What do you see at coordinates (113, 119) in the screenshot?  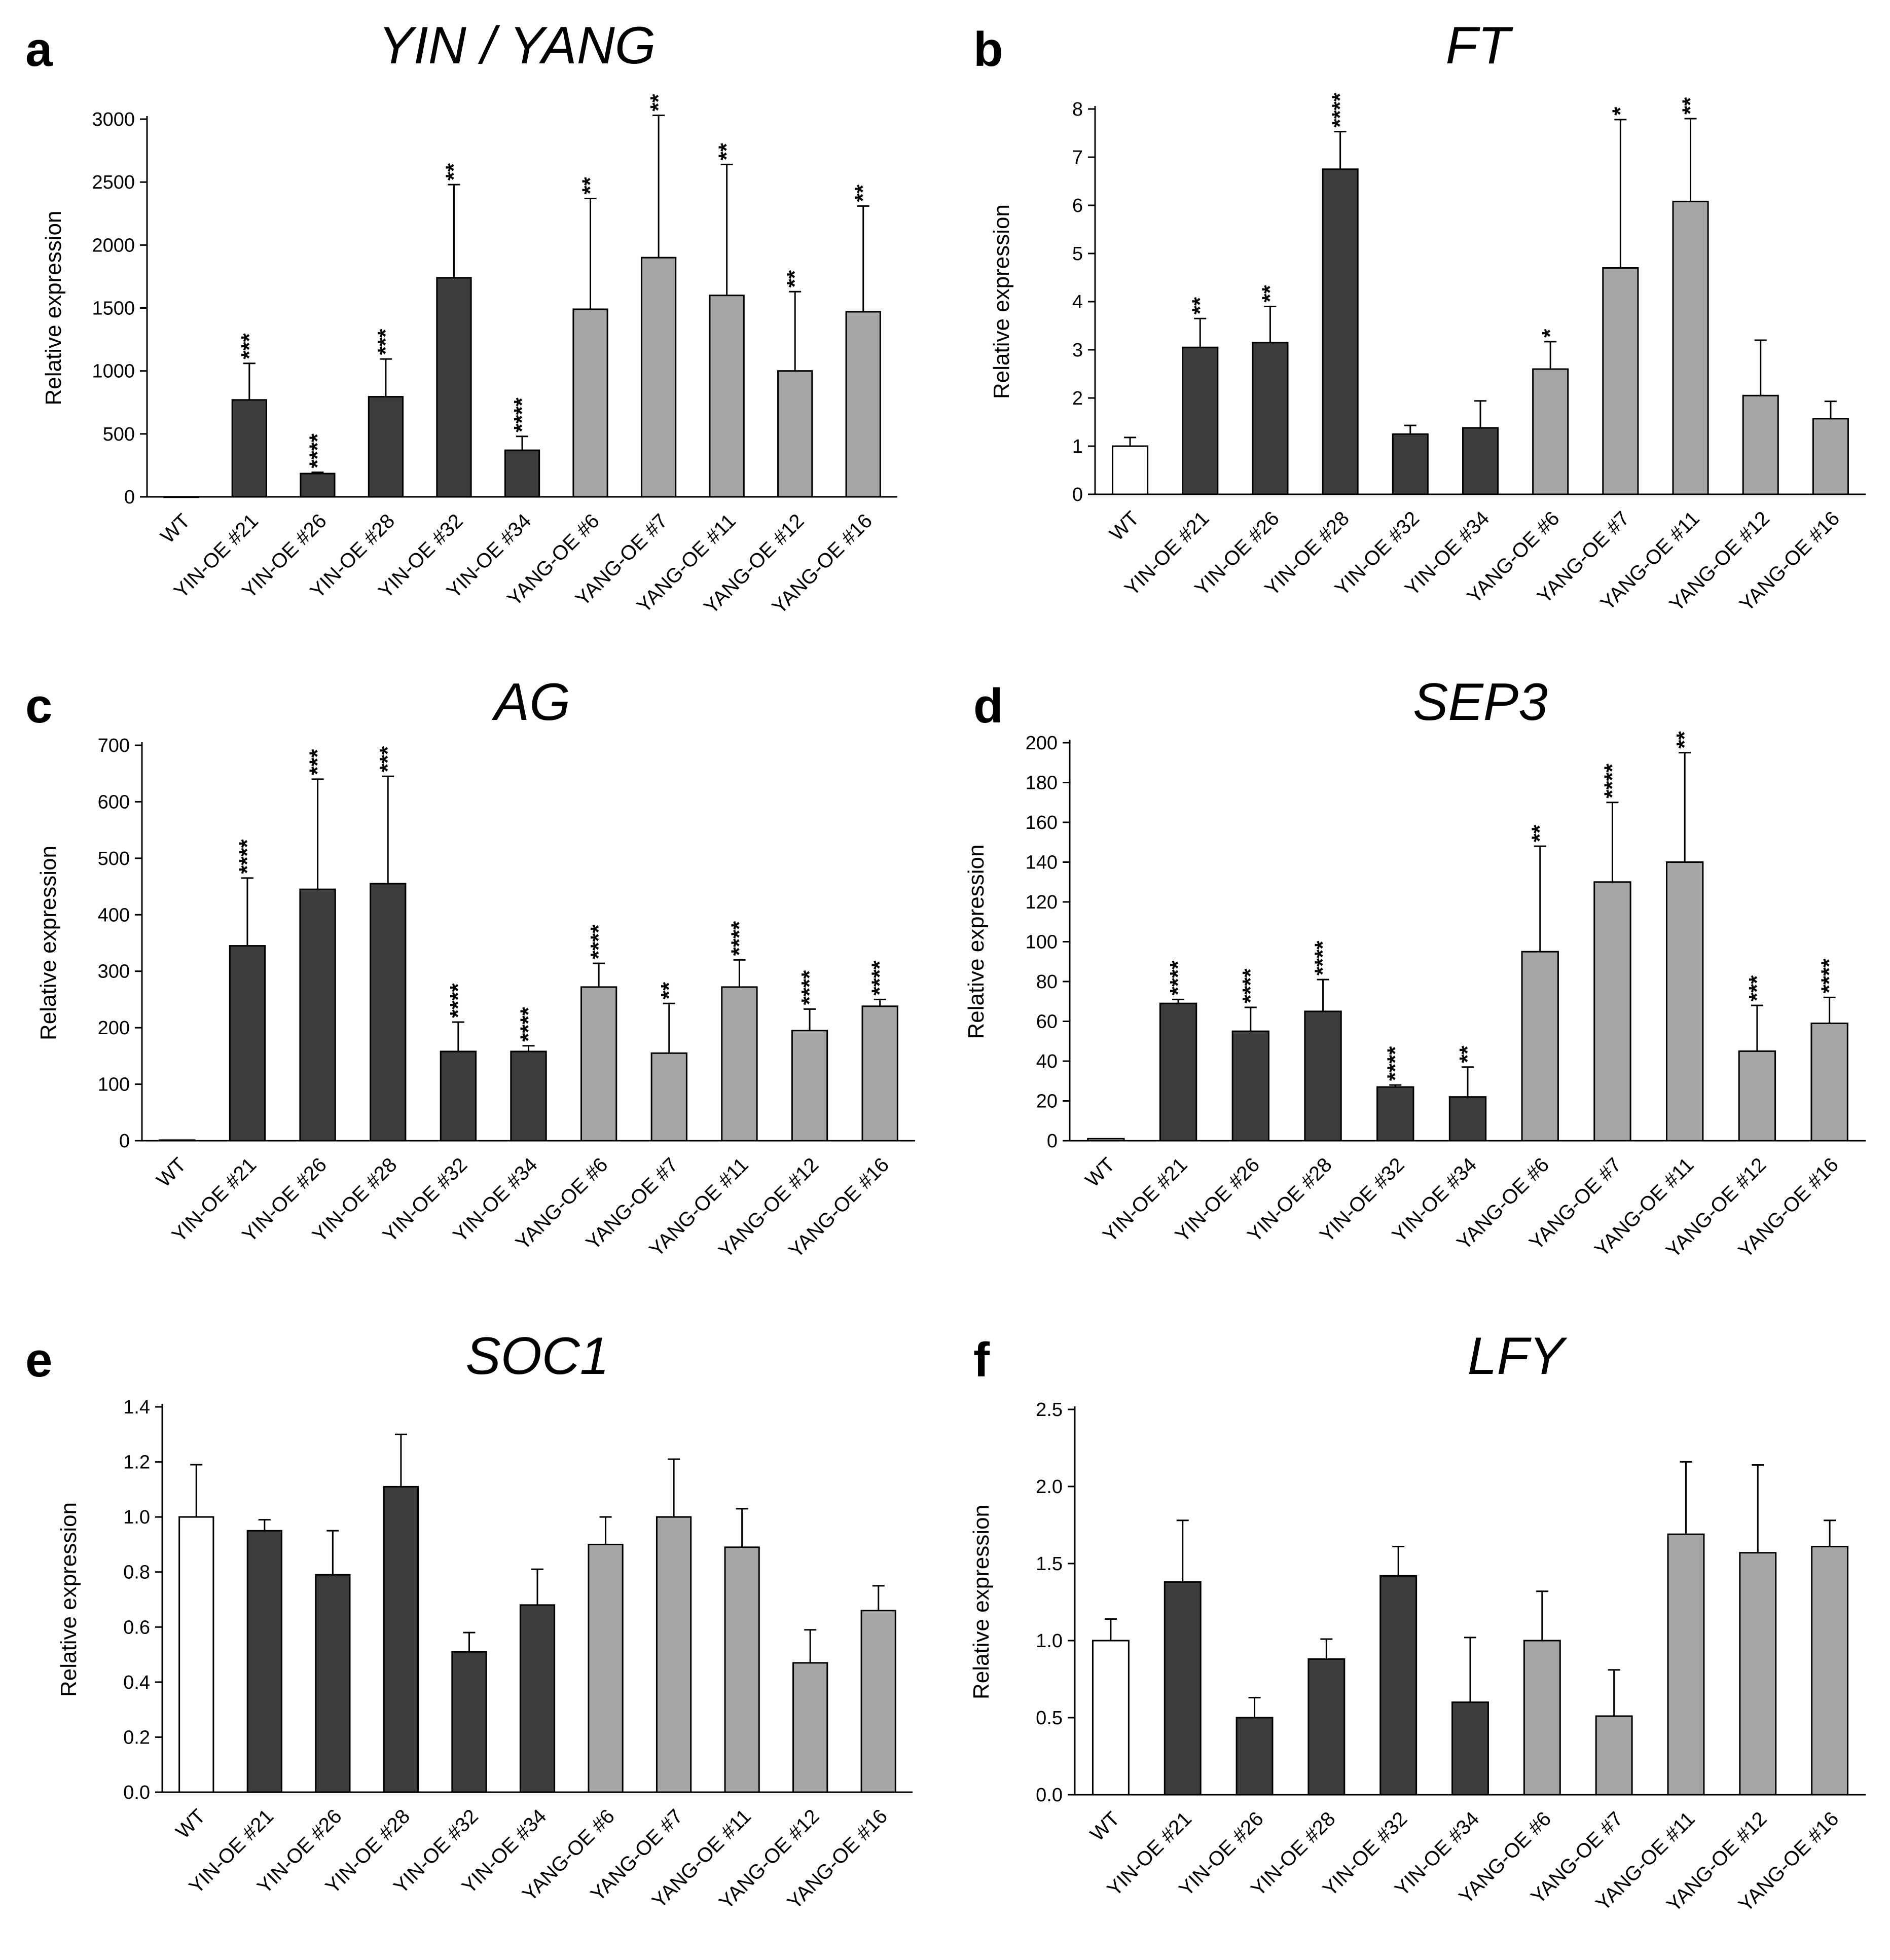 I see `y-tick-label: 3000` at bounding box center [113, 119].